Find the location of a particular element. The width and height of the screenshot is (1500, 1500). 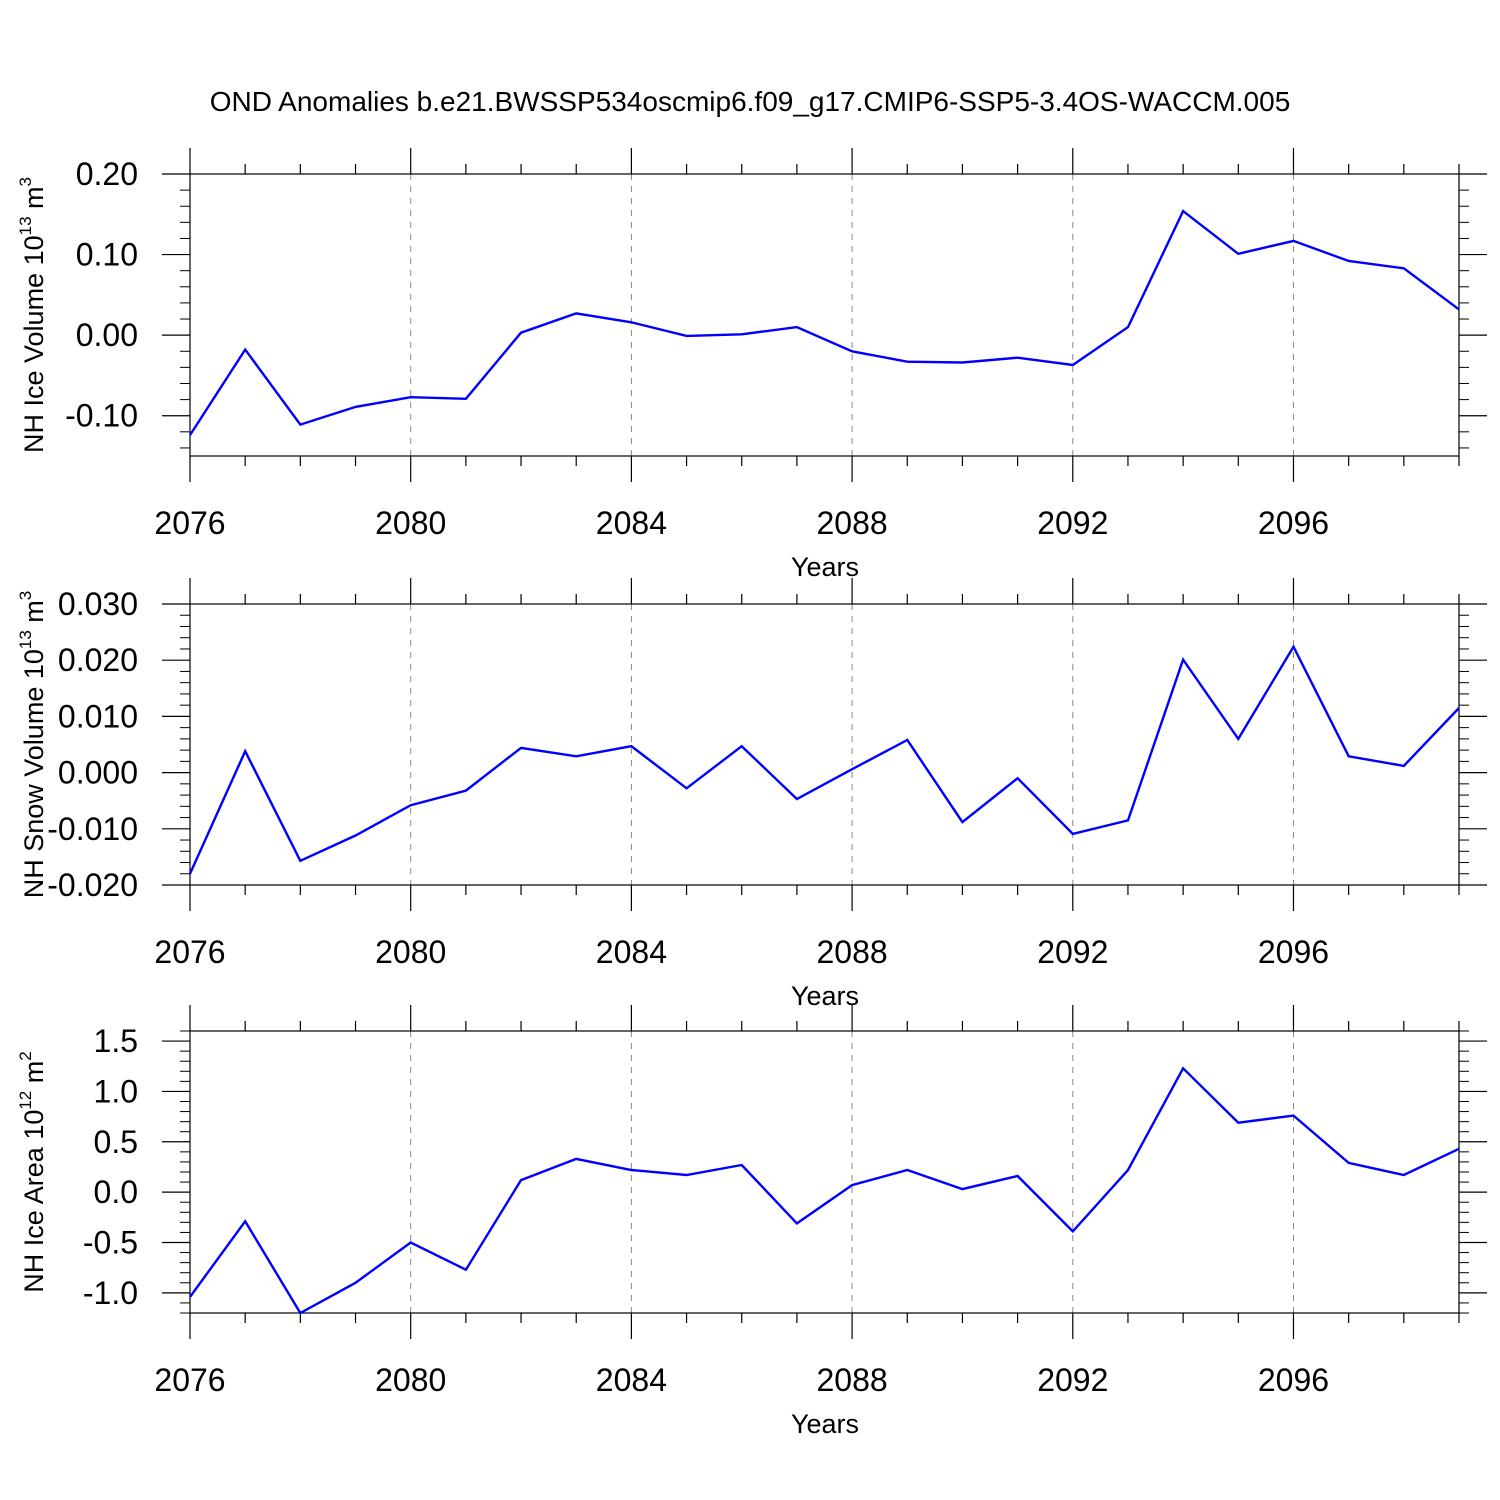

y-tick-label: 1.0 is located at coordinates (116, 1091).